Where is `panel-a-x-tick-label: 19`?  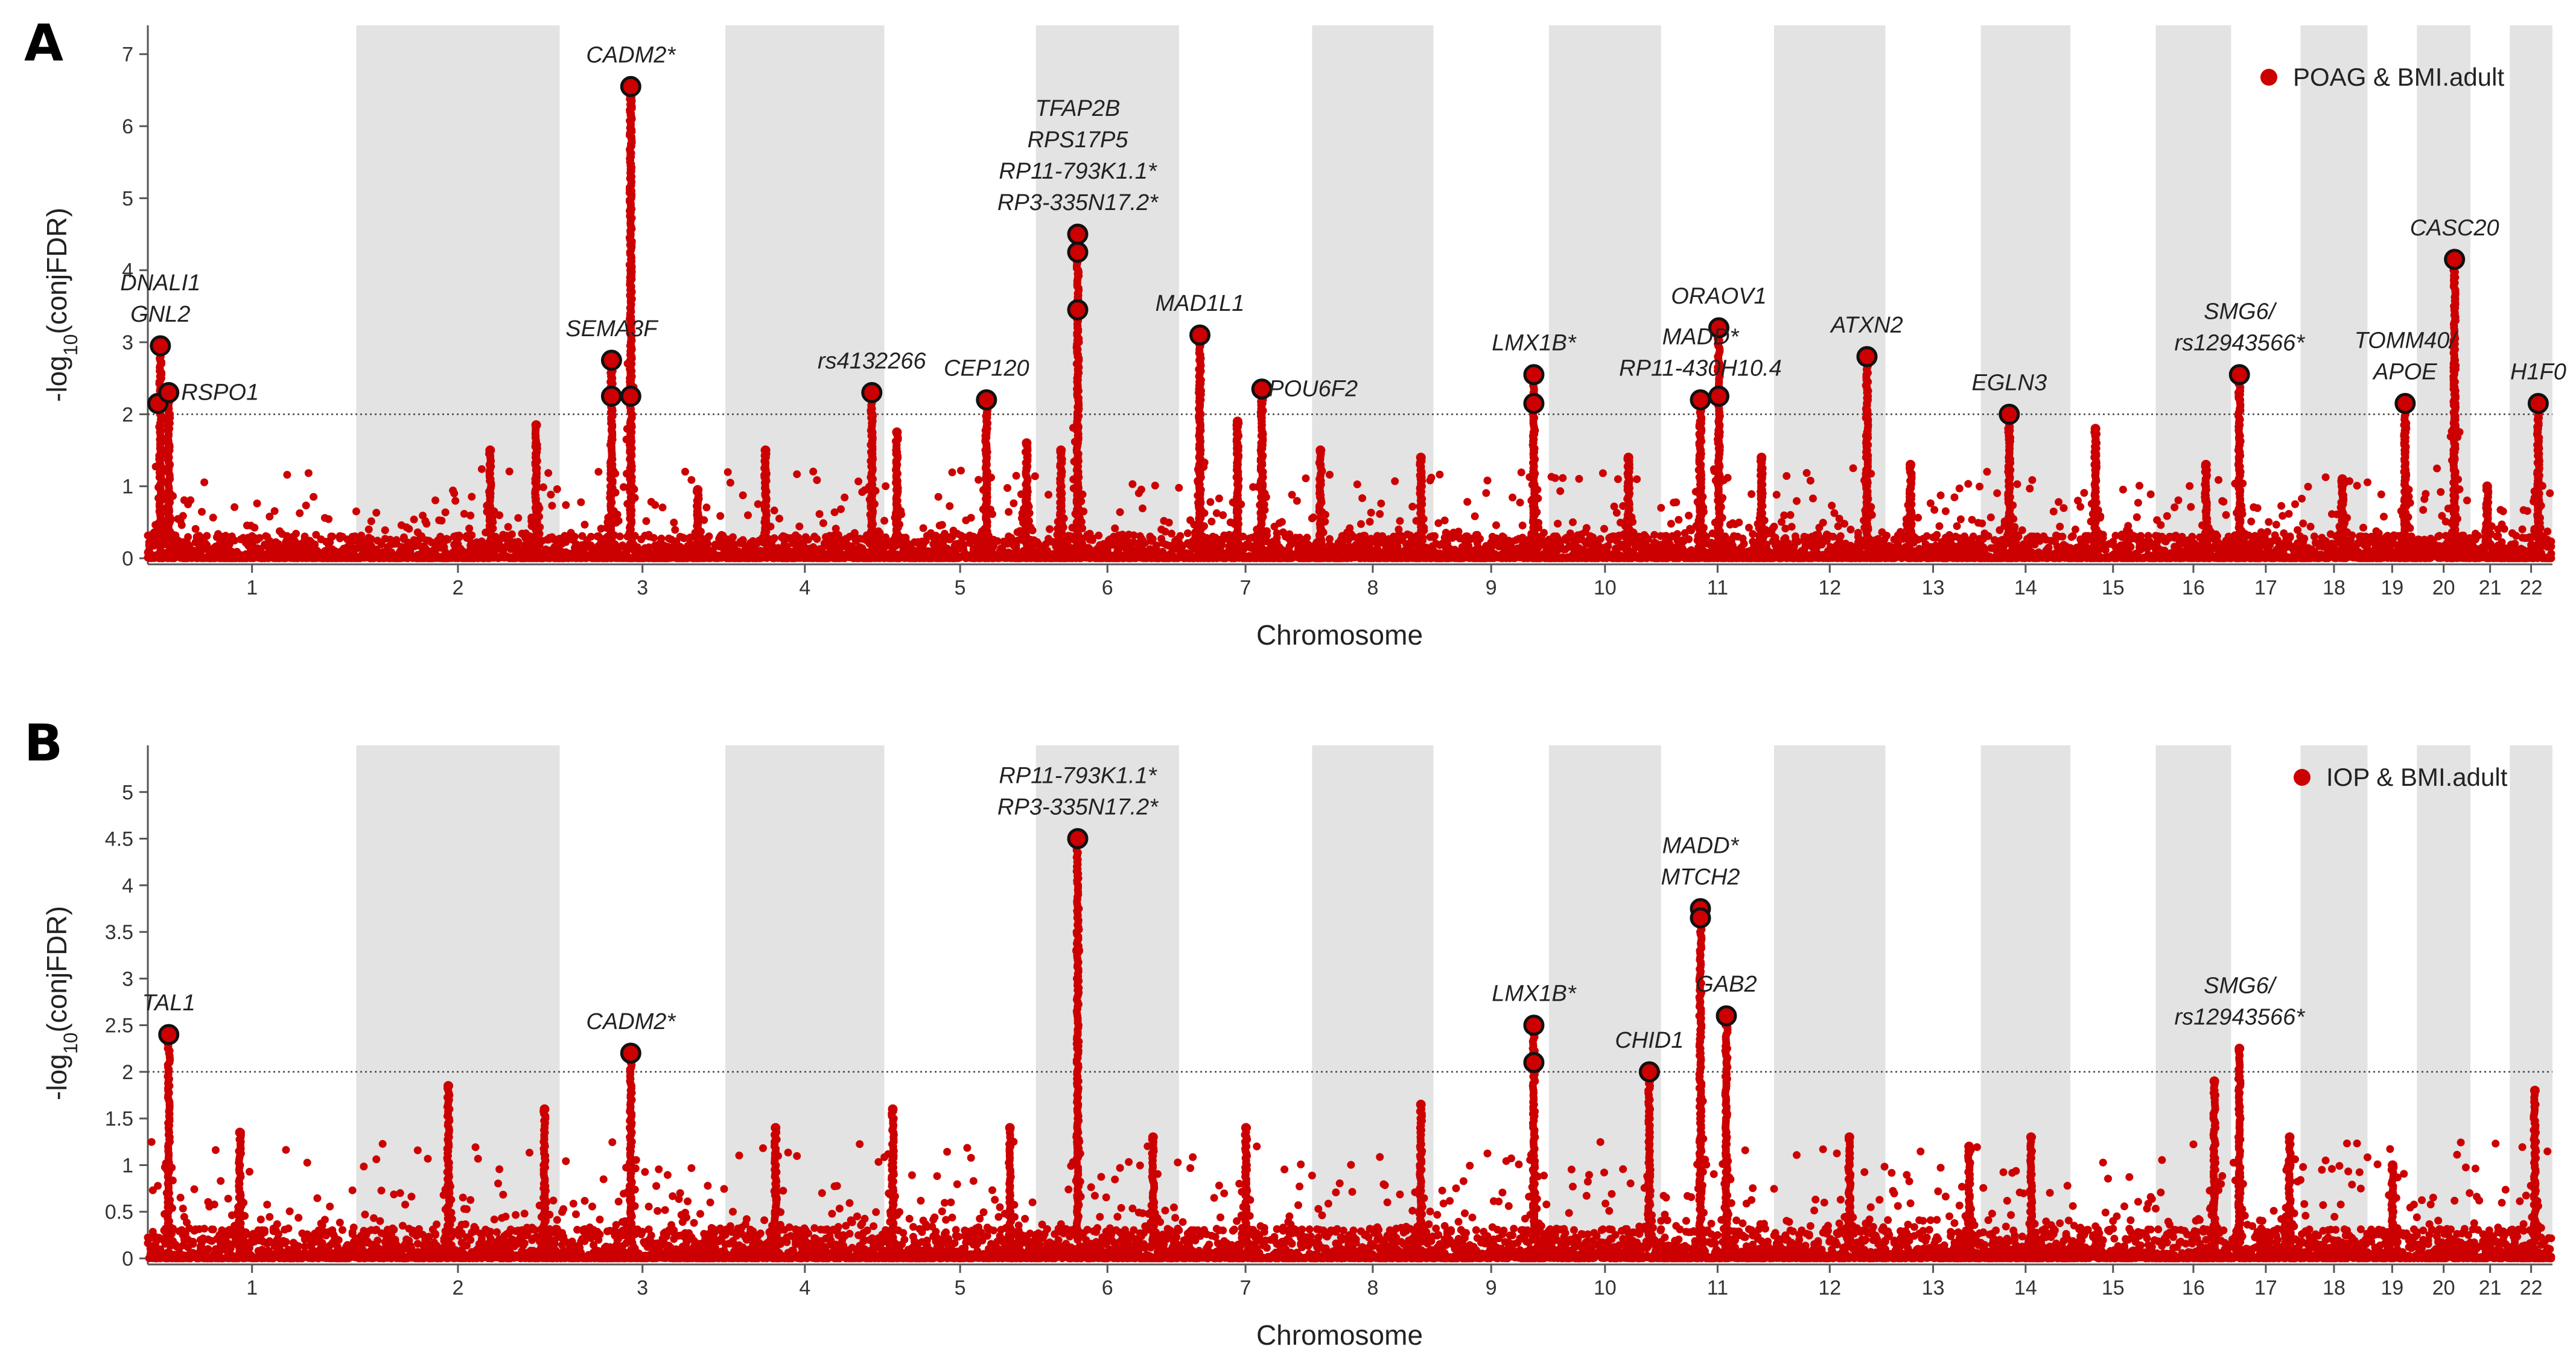 panel-a-x-tick-label: 19 is located at coordinates (2391, 587).